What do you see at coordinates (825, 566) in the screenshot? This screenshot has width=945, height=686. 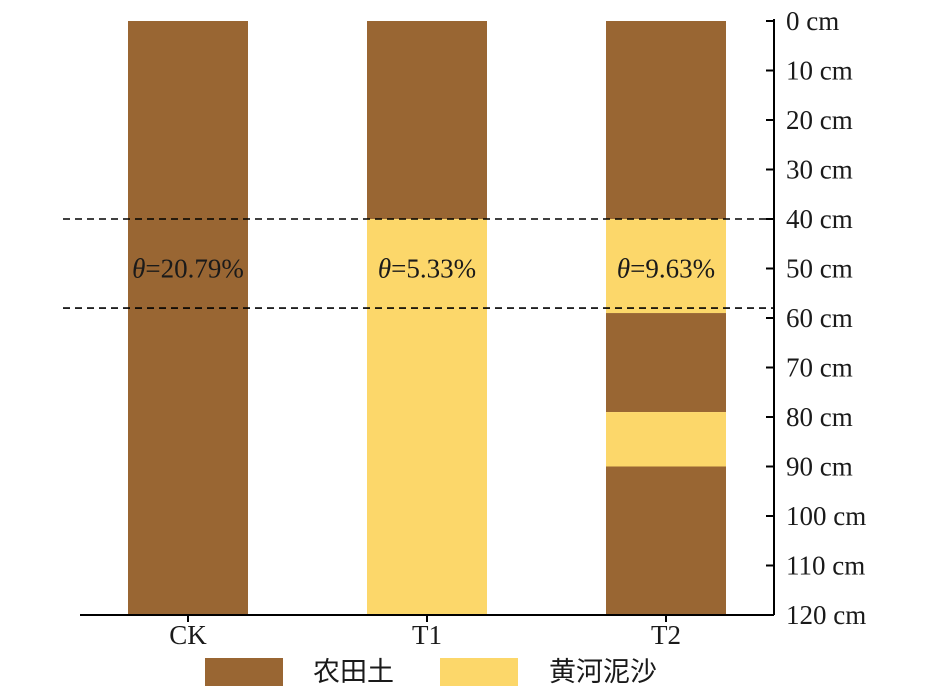 I see `y-tick-label-110: 110 cm` at bounding box center [825, 566].